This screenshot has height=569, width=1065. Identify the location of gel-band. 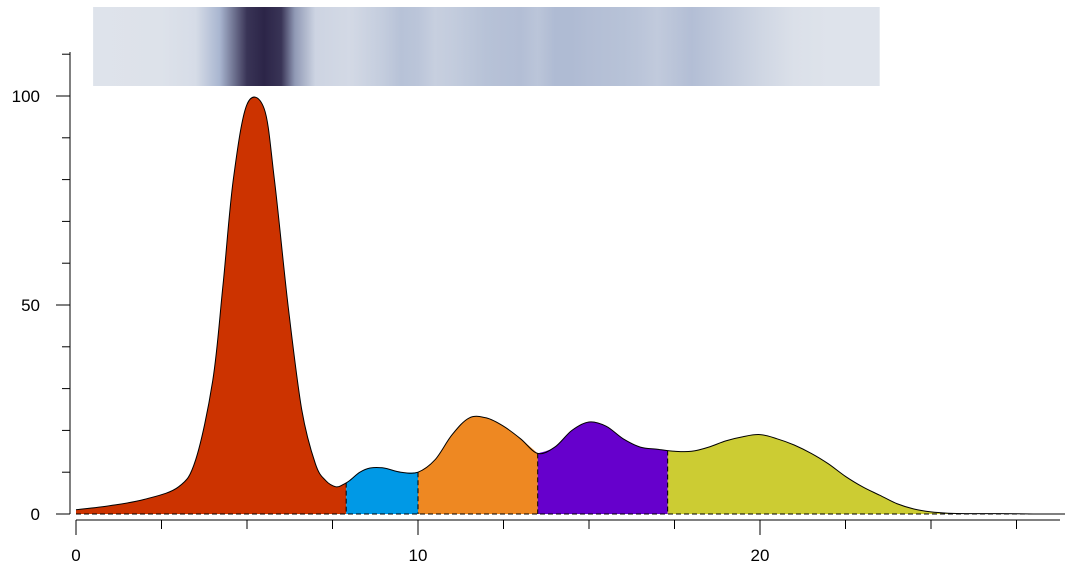
(486, 46).